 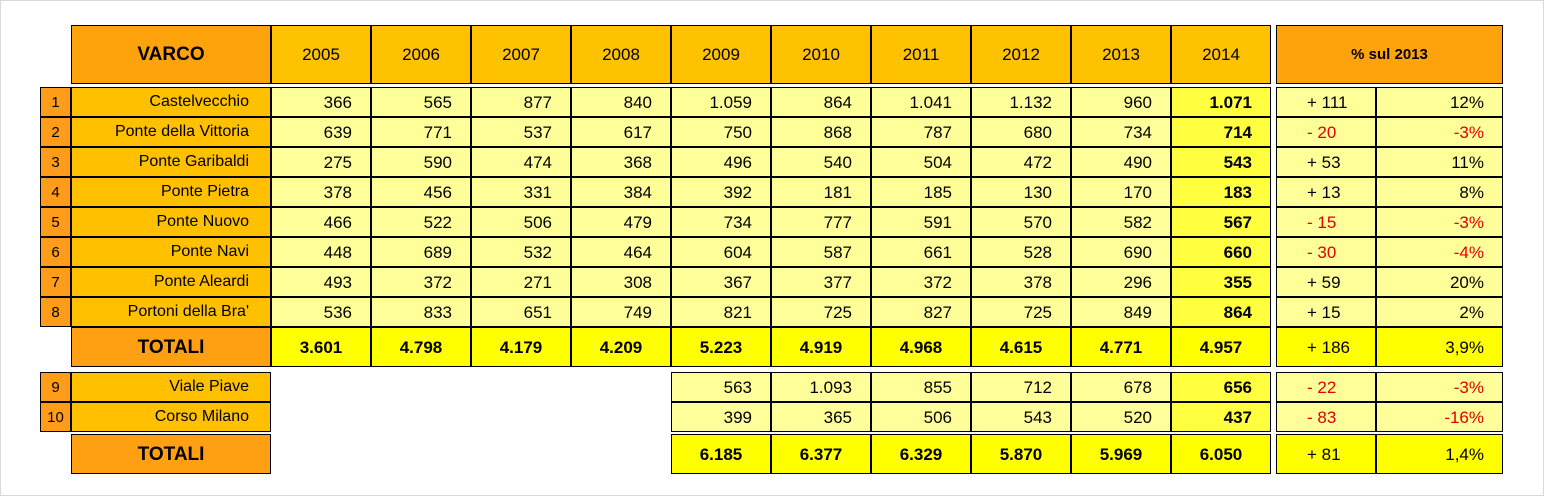 I want to click on row-name: Portoni della Bra', so click(x=171, y=312).